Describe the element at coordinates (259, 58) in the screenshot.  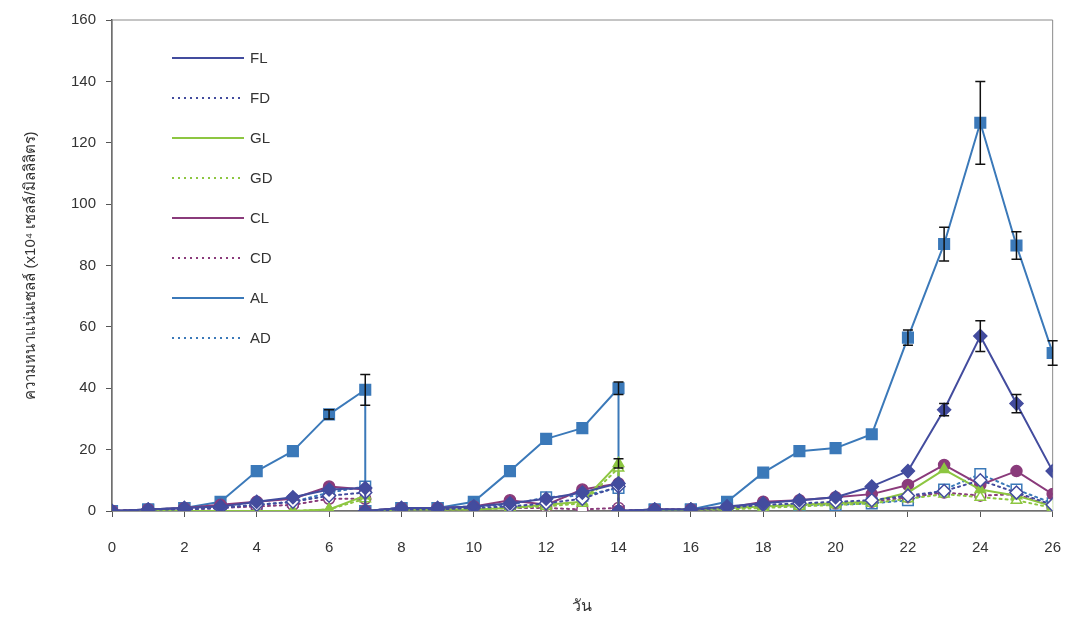
I see `legend-label: FL` at that location.